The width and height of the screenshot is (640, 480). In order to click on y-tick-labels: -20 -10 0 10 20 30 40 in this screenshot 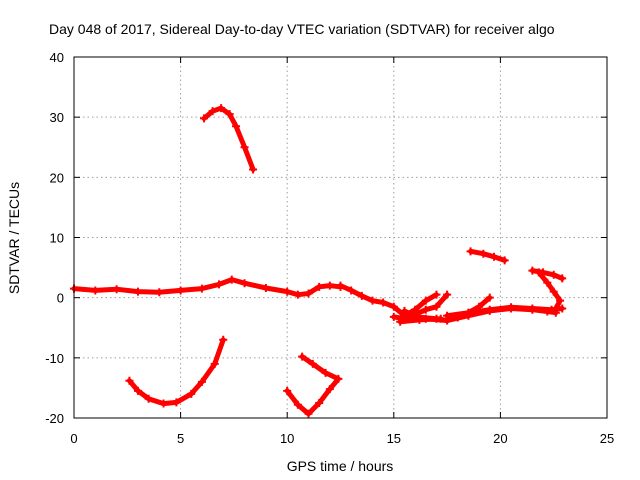, I will do `click(54, 238)`.